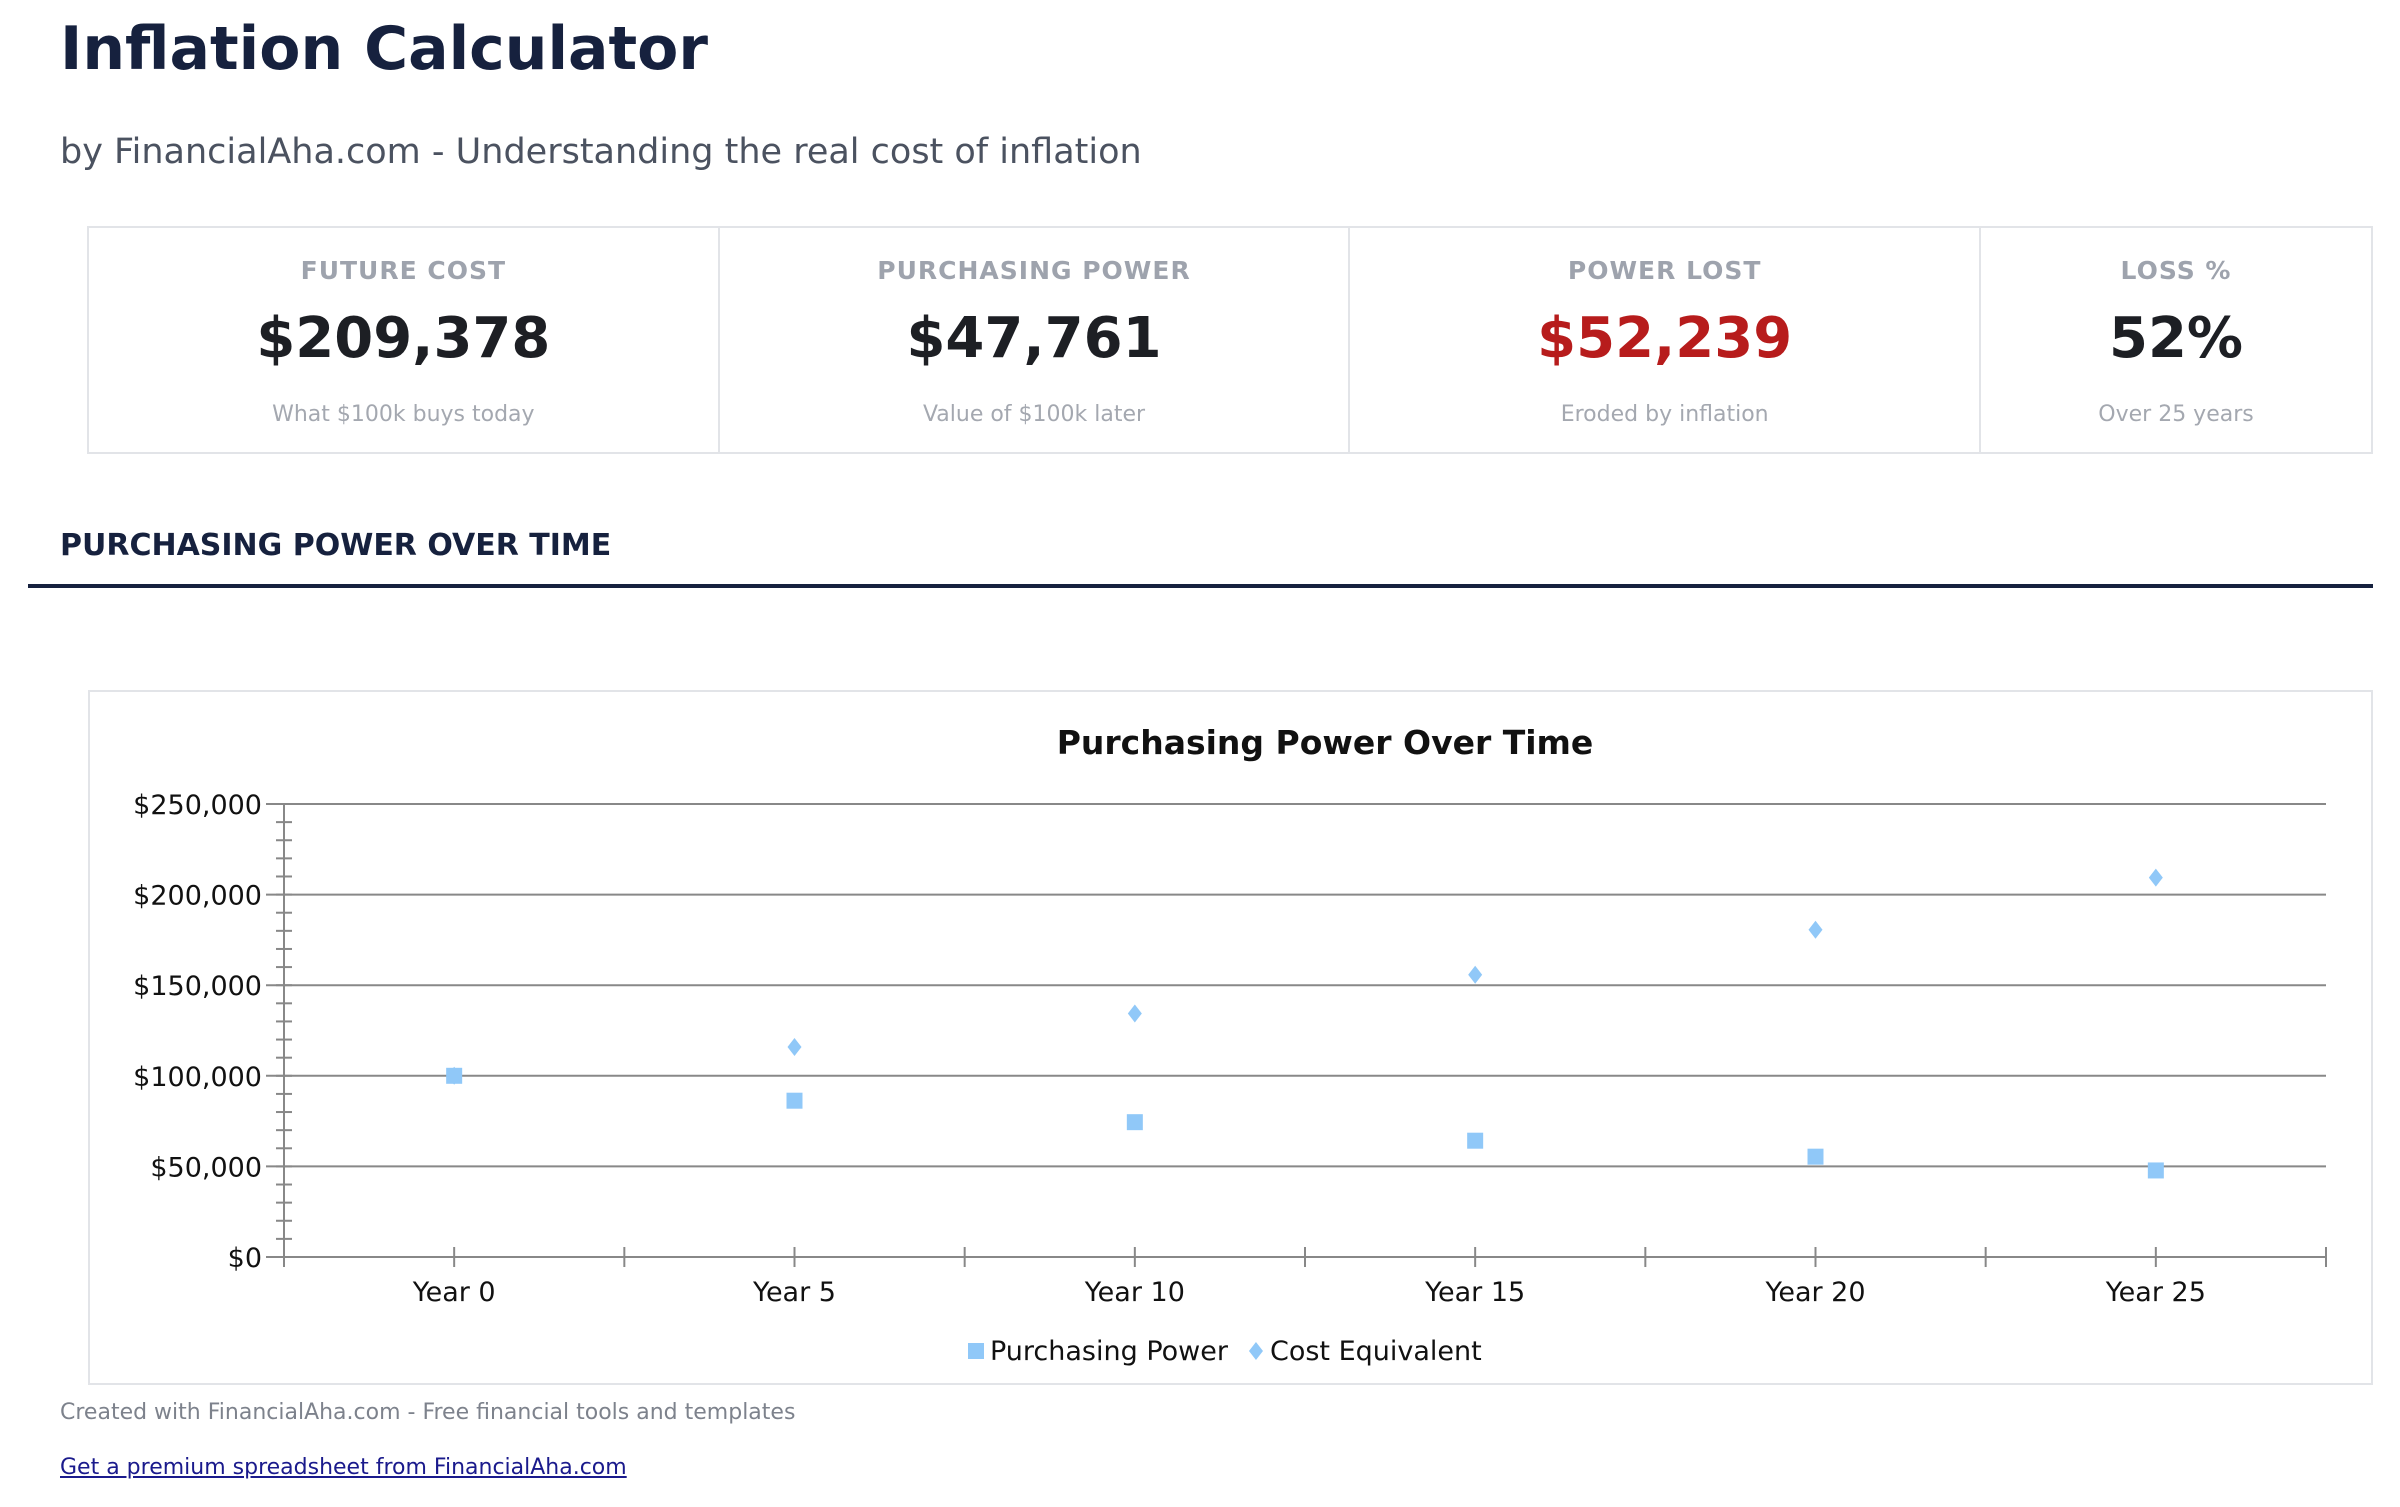 This screenshot has height=1507, width=2400. What do you see at coordinates (2176, 414) in the screenshot?
I see `card-subtext: Over 25 years` at bounding box center [2176, 414].